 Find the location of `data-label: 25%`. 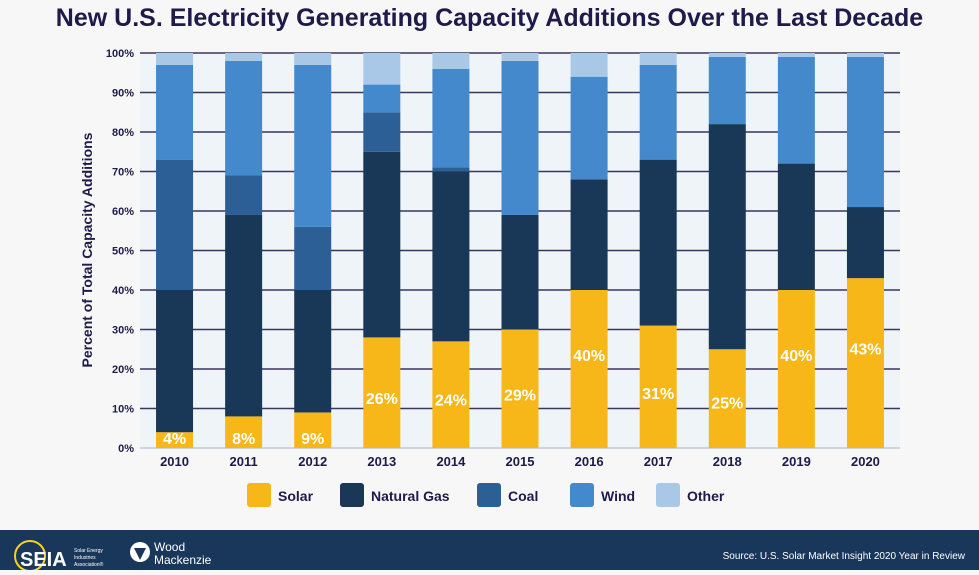

data-label: 25% is located at coordinates (727, 404).